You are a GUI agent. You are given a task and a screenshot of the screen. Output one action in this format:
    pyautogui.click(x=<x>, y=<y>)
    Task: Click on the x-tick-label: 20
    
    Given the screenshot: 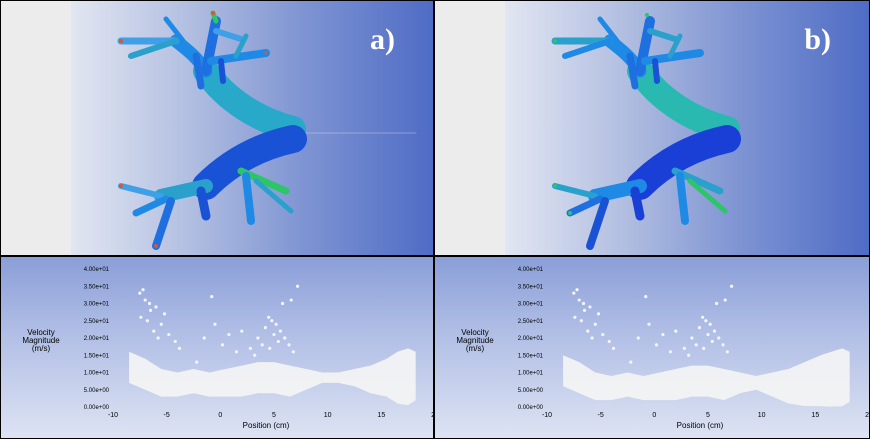 What is the action you would take?
    pyautogui.click(x=432, y=415)
    